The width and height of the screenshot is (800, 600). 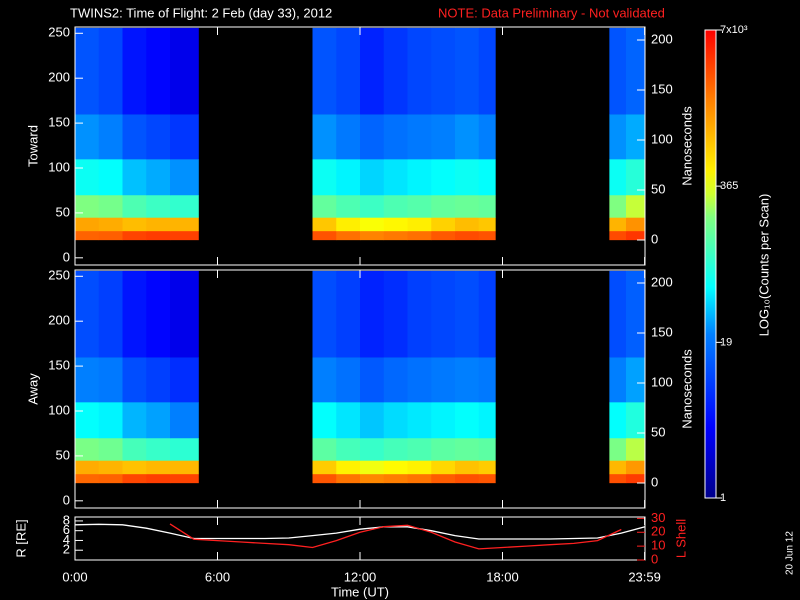 I want to click on y2-tick-label: 10, so click(x=658, y=545).